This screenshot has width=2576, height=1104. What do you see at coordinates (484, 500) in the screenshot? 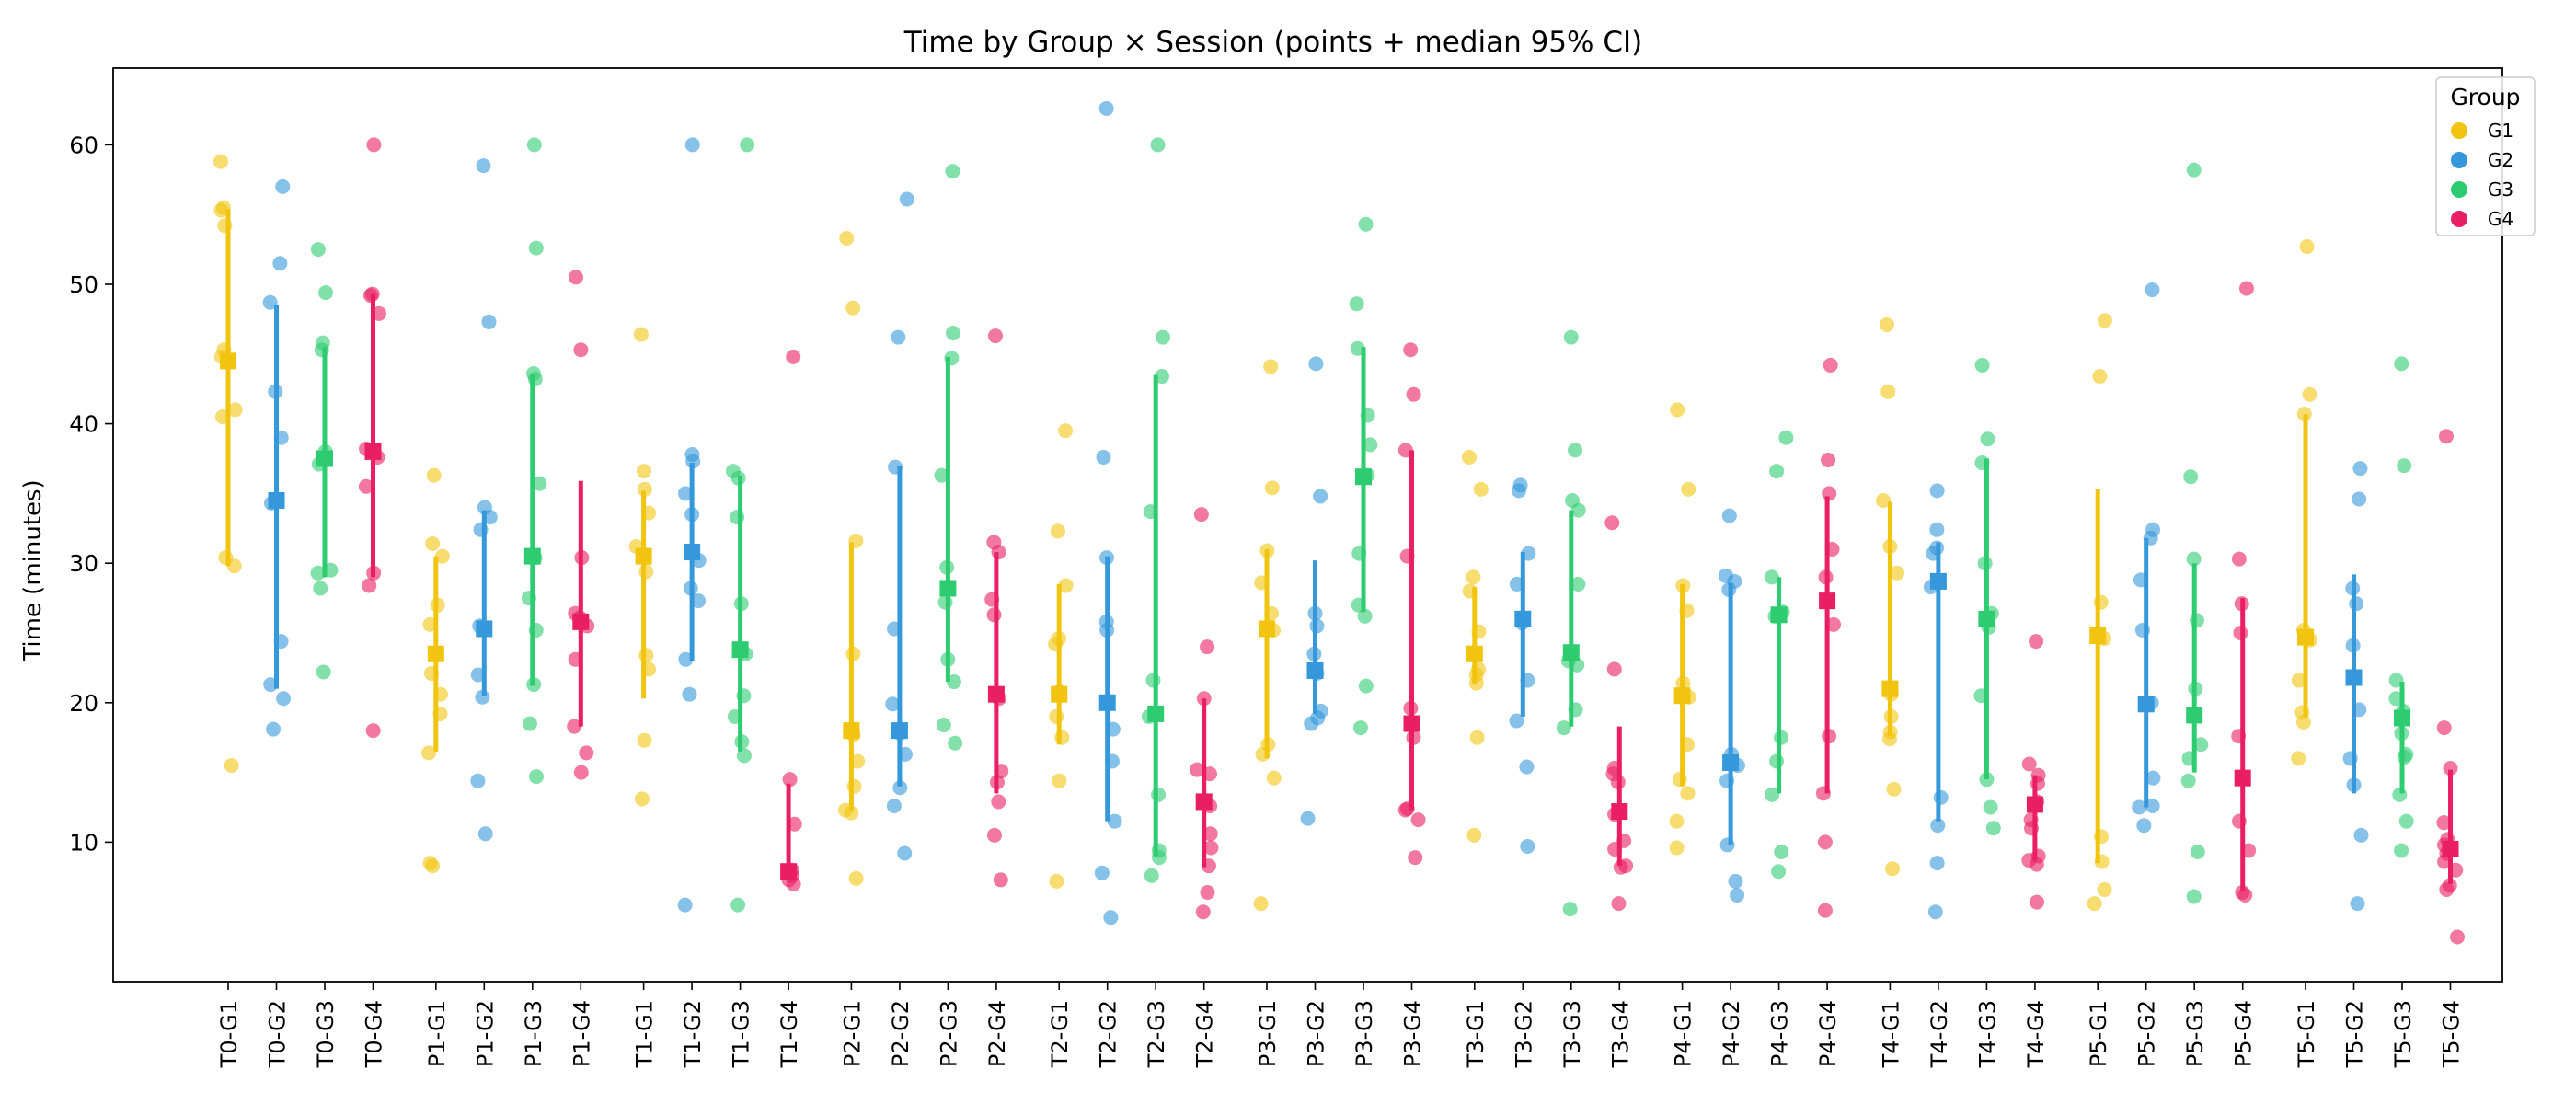
I see `category-P1-G2` at bounding box center [484, 500].